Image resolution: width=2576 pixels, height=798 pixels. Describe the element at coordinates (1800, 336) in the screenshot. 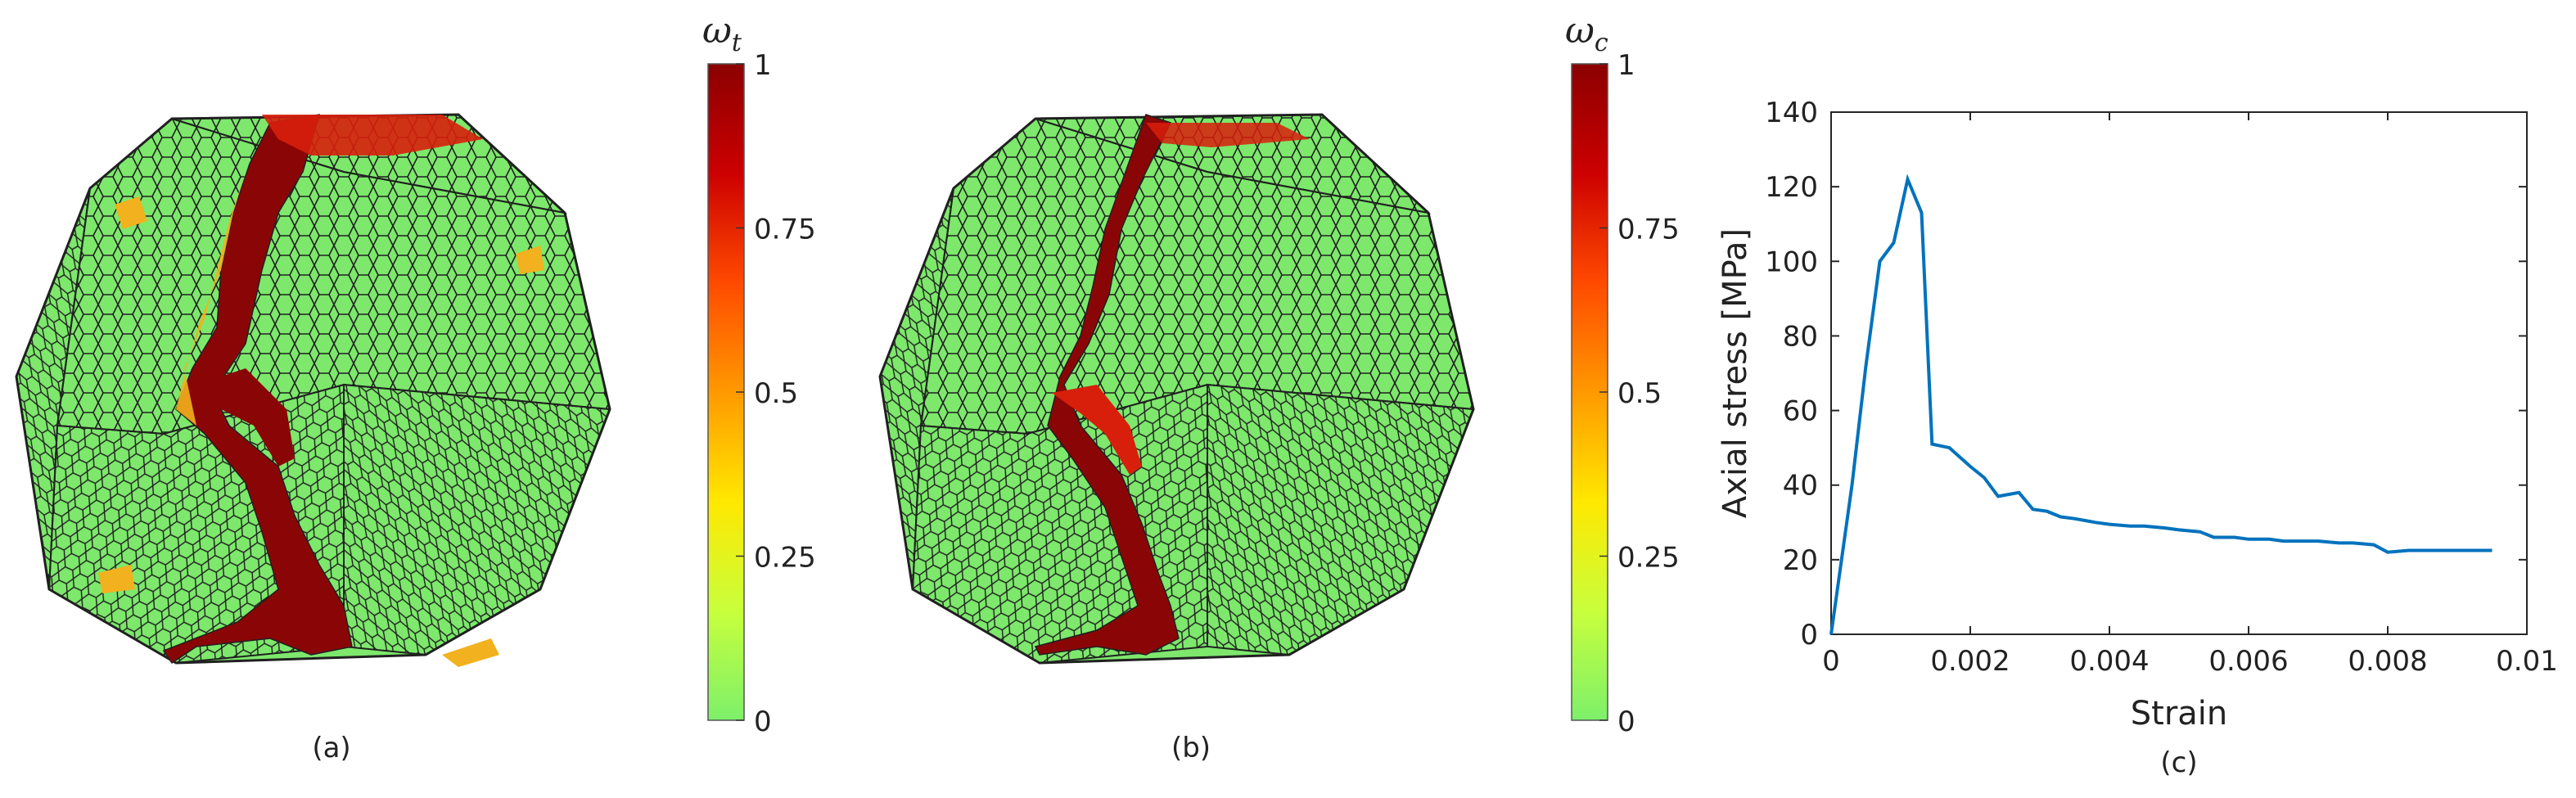

I see `y-tick-label: 80` at that location.